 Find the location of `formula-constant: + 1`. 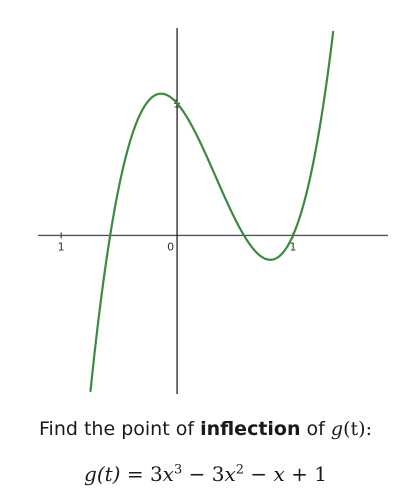

formula-constant: + 1 is located at coordinates (305, 474).